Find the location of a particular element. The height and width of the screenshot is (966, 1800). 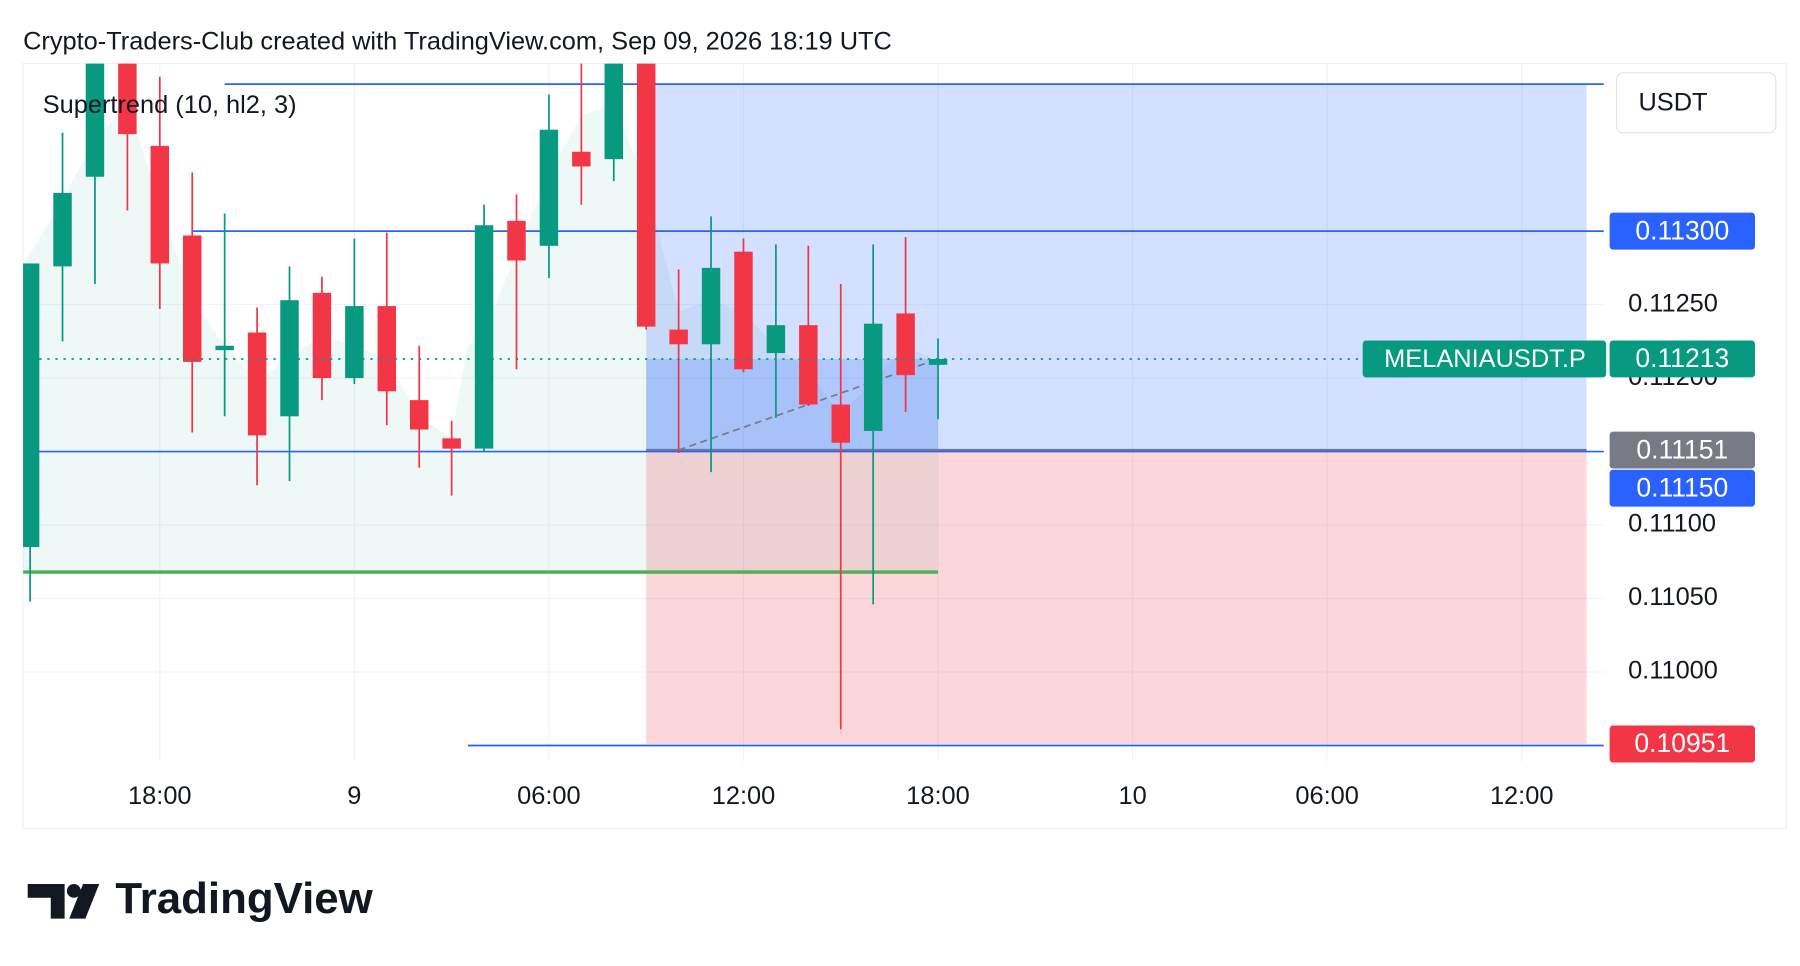

brand-logo is located at coordinates (63, 901).